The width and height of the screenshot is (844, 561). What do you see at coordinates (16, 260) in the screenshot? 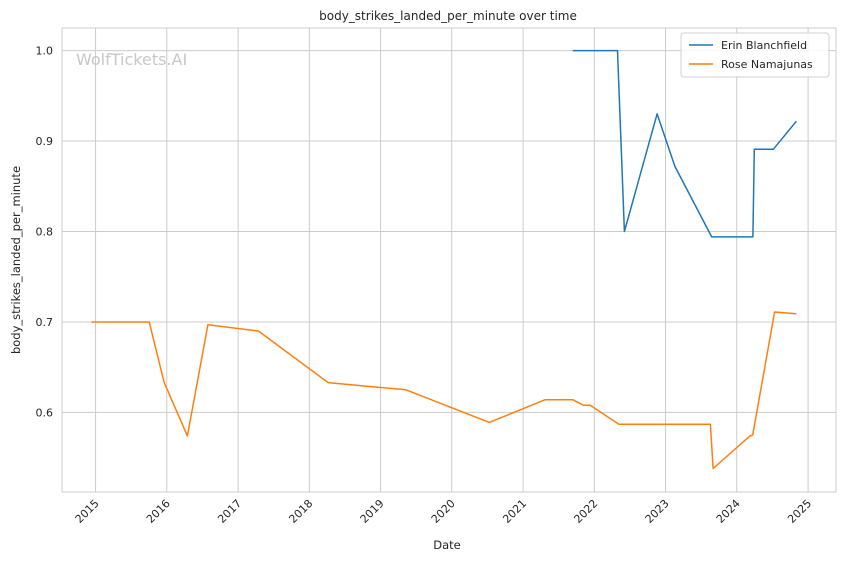
I see `y-axis-label: body_strikes_landed_per_minute` at bounding box center [16, 260].